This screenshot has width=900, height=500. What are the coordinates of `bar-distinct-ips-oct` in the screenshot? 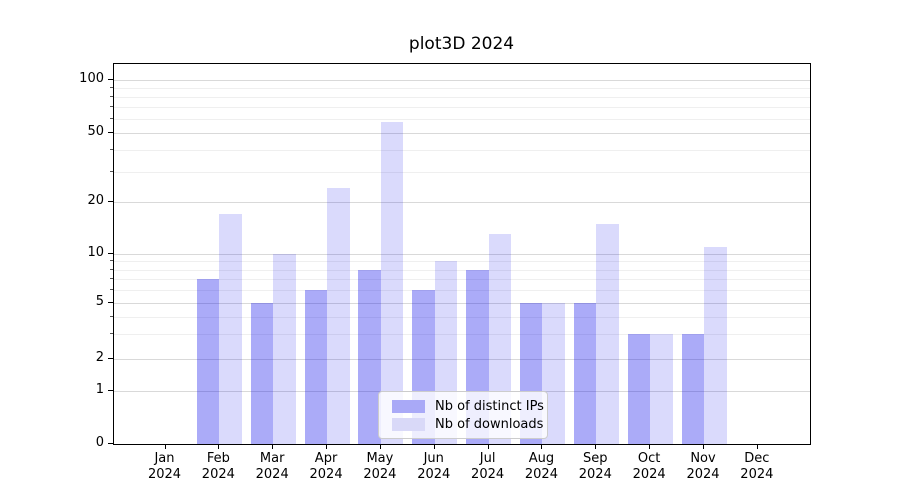 It's located at (639, 389).